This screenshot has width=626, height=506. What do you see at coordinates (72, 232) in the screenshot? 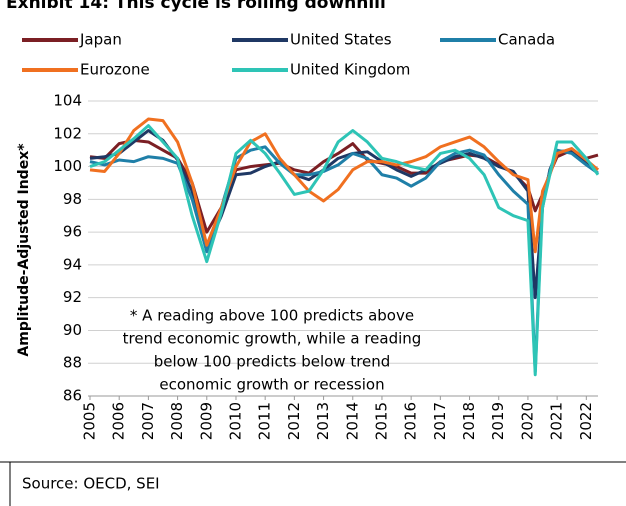
I see `y-tick-label: 96` at bounding box center [72, 232].